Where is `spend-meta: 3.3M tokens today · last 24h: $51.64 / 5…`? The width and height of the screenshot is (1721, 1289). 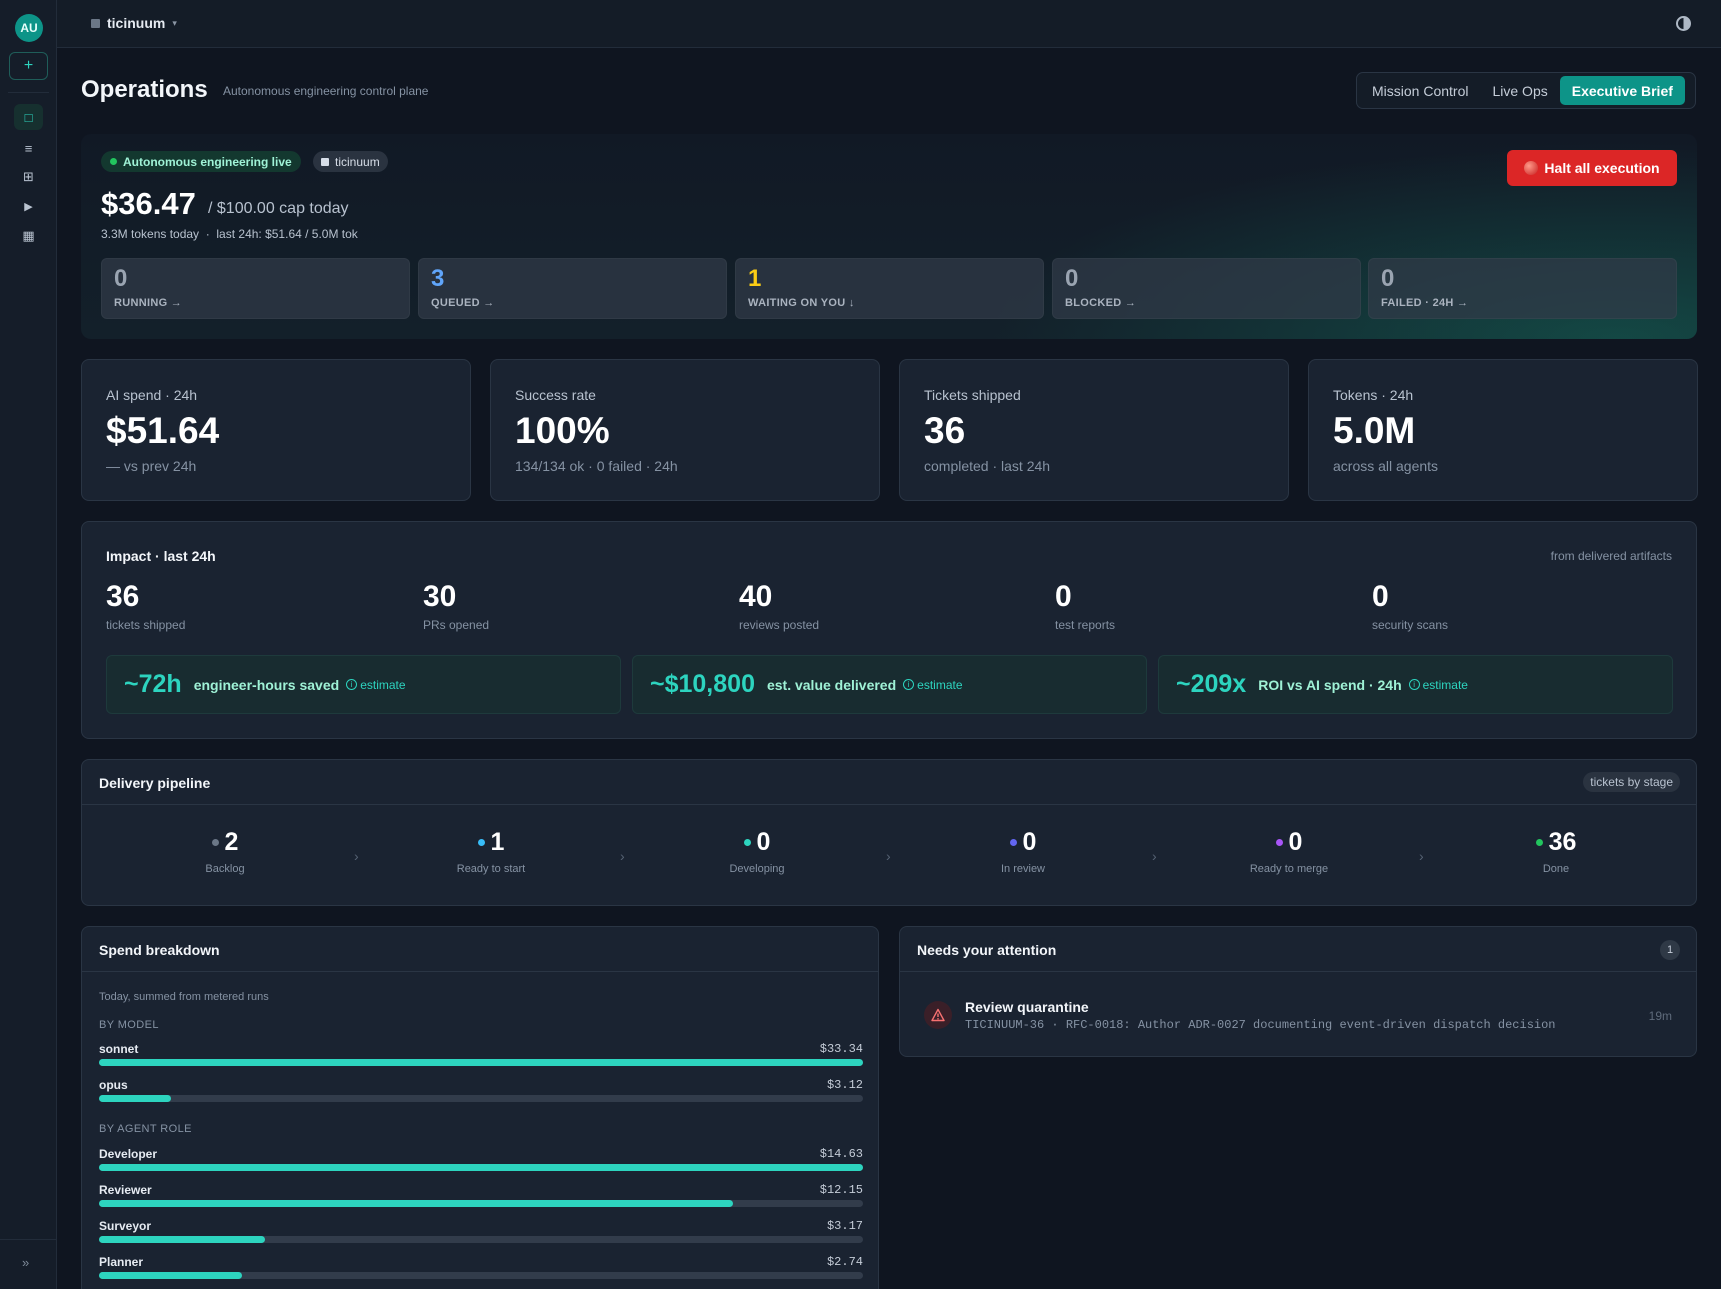
spend-meta: 3.3M tokens today · last 24h: $51.64 / 5… is located at coordinates (229, 234).